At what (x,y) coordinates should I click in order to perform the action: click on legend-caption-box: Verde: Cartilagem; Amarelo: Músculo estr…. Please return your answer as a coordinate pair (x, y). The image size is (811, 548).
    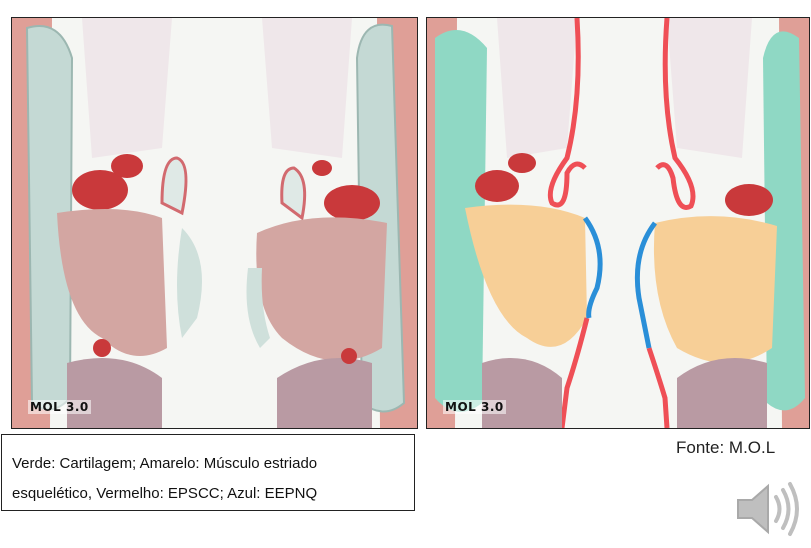
    Looking at the image, I should click on (208, 472).